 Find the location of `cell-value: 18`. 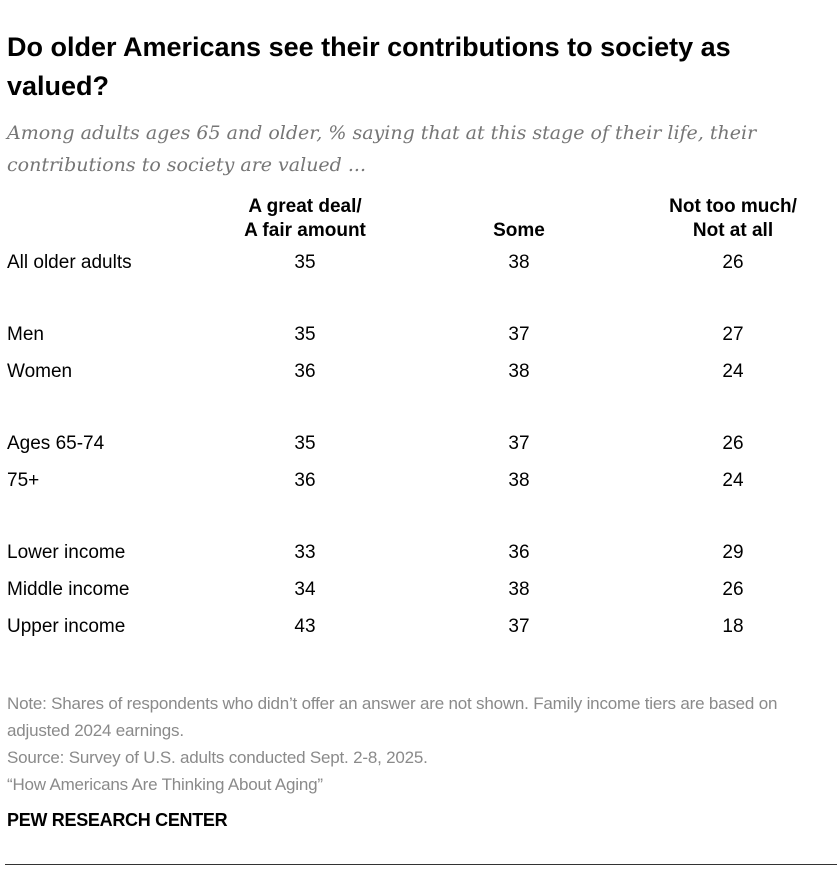

cell-value: 18 is located at coordinates (733, 626).